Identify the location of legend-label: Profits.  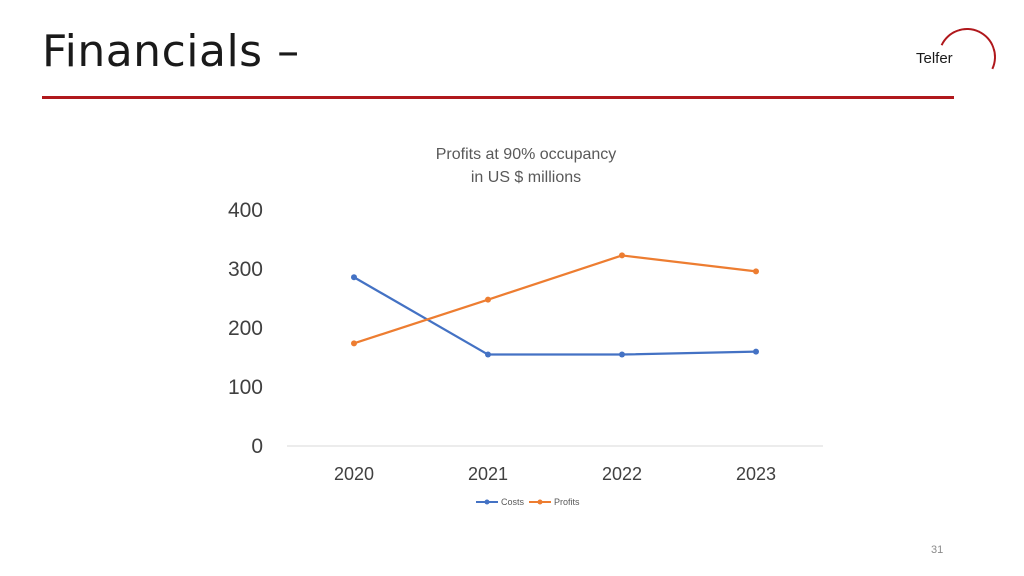
(567, 502).